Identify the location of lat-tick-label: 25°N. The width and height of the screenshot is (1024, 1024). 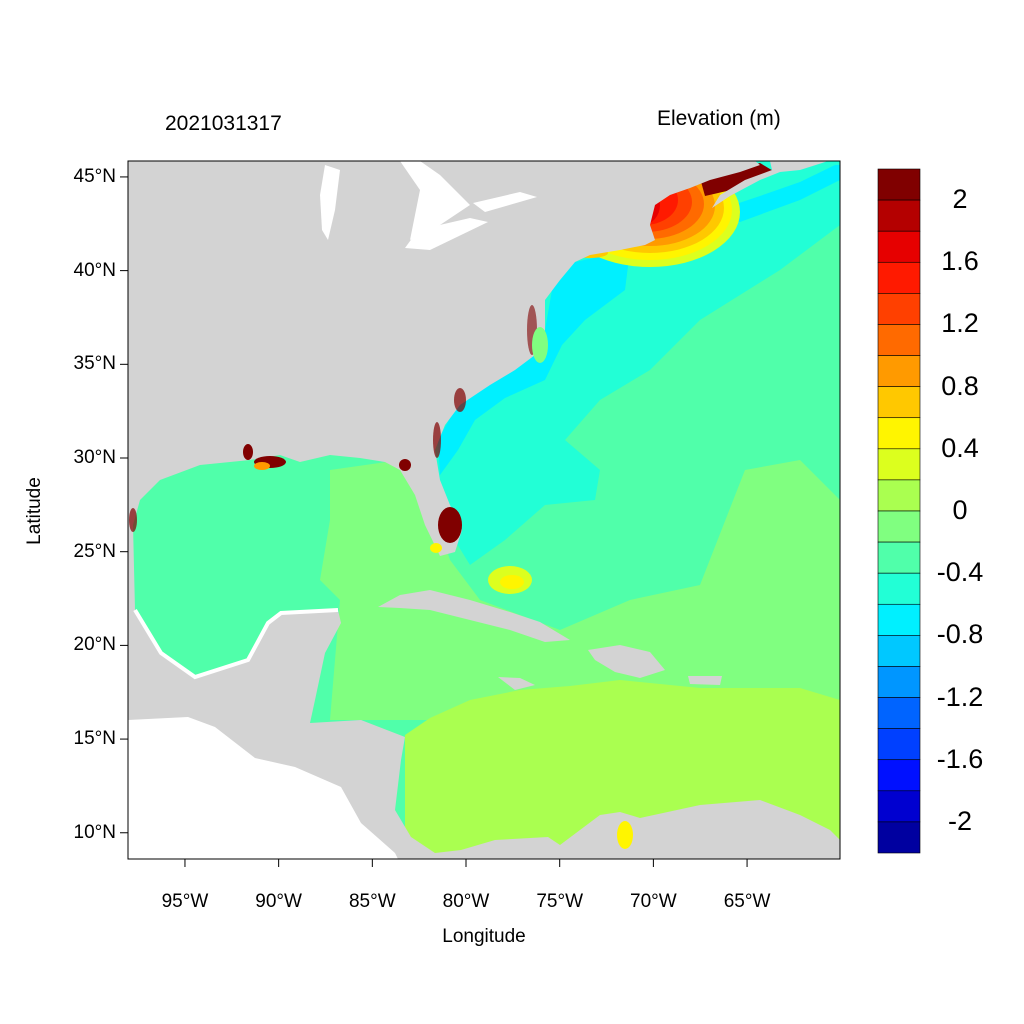
(94, 551).